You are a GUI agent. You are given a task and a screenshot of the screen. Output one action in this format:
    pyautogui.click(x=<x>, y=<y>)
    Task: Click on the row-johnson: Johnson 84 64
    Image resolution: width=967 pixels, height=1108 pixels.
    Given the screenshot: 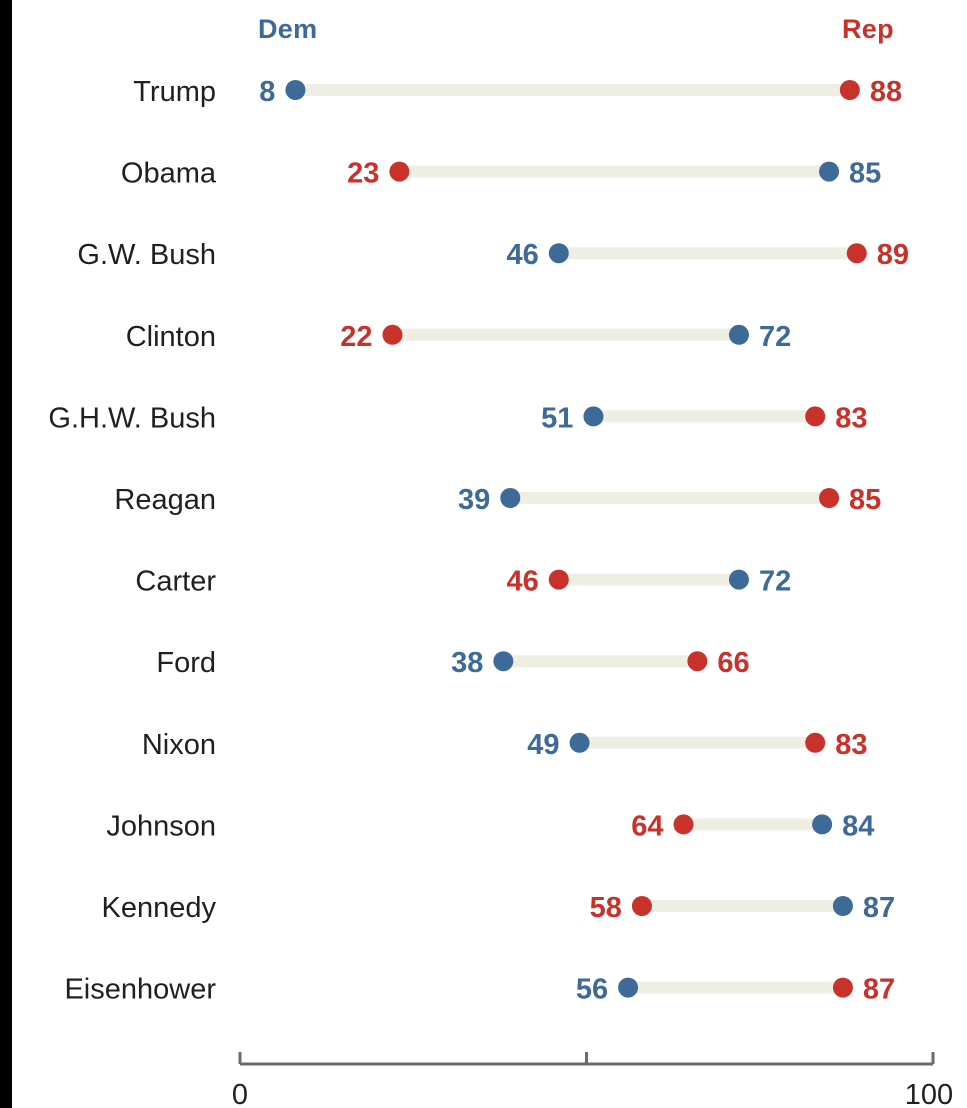 What is the action you would take?
    pyautogui.click(x=490, y=826)
    